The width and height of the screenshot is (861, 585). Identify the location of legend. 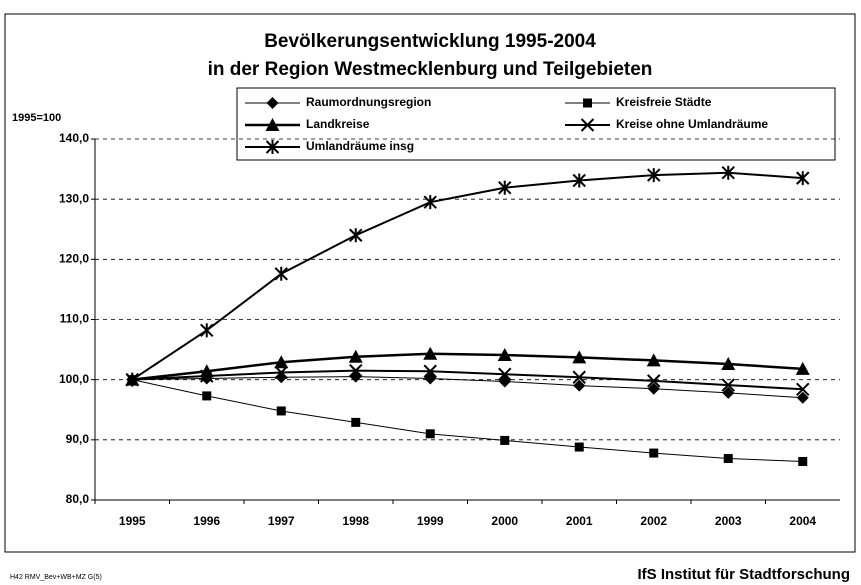
(536, 124).